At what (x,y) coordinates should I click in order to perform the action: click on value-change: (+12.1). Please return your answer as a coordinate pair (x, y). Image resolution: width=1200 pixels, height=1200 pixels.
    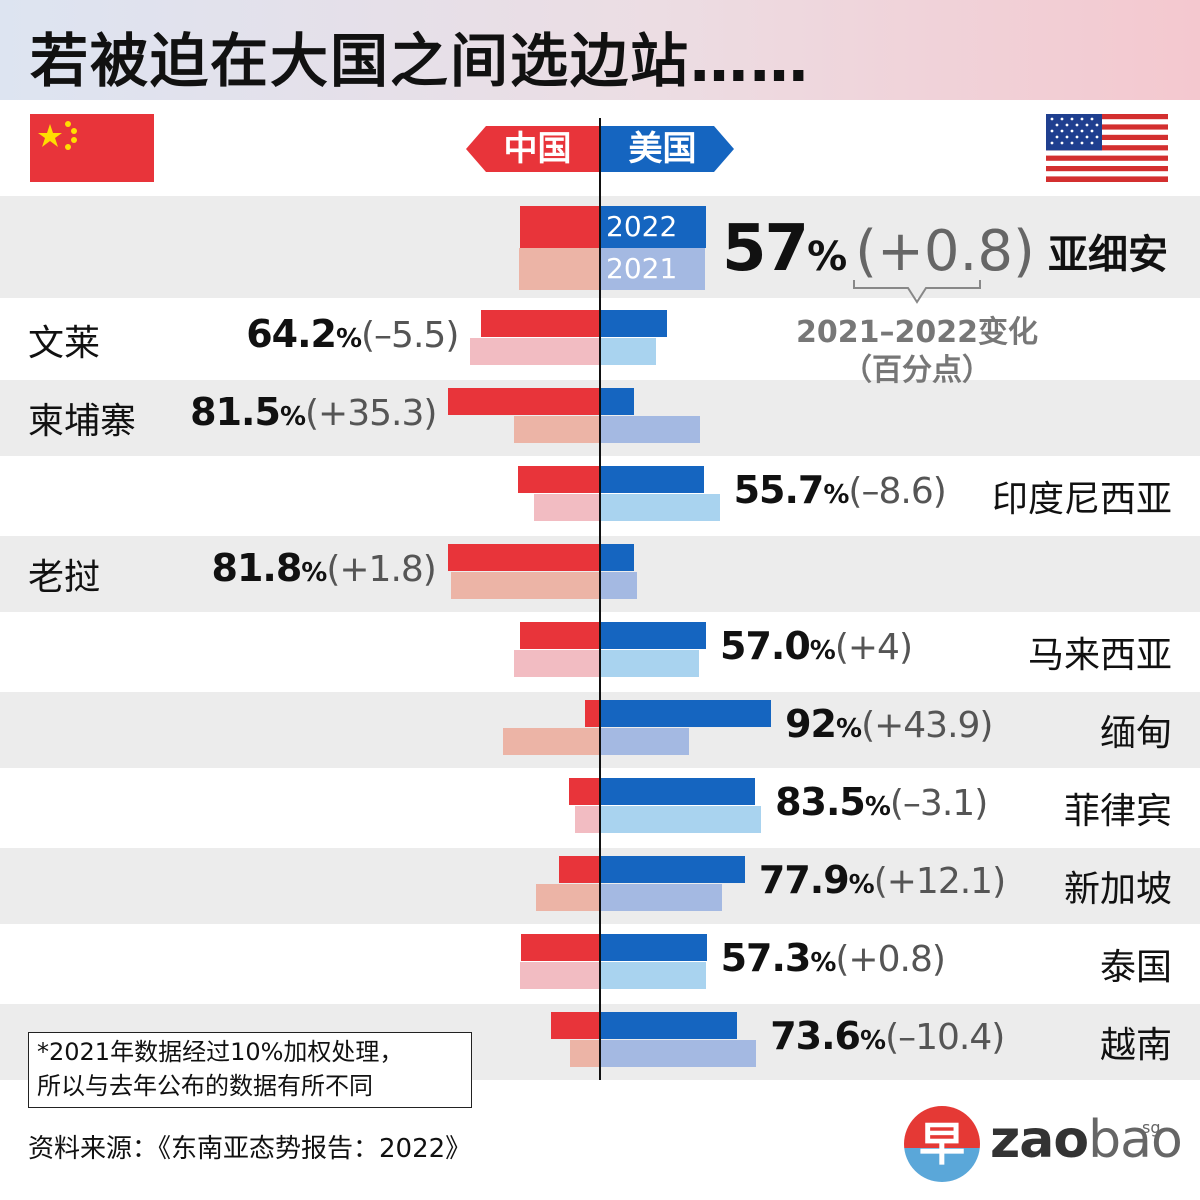
    Looking at the image, I should click on (939, 881).